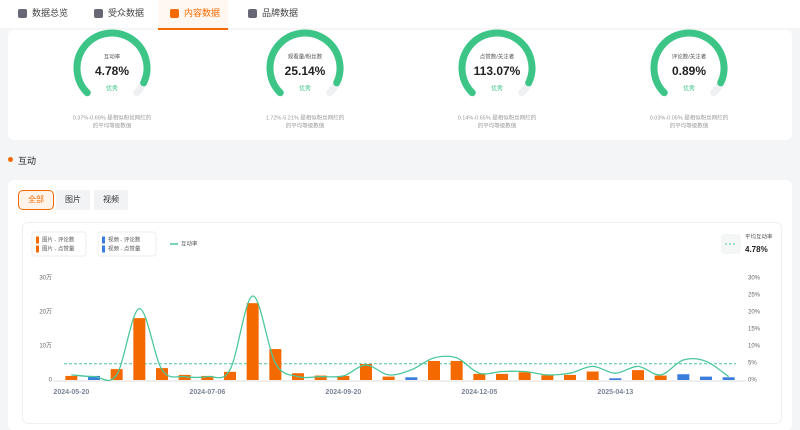  What do you see at coordinates (112, 56) in the screenshot?
I see `metric-label: 互动率` at bounding box center [112, 56].